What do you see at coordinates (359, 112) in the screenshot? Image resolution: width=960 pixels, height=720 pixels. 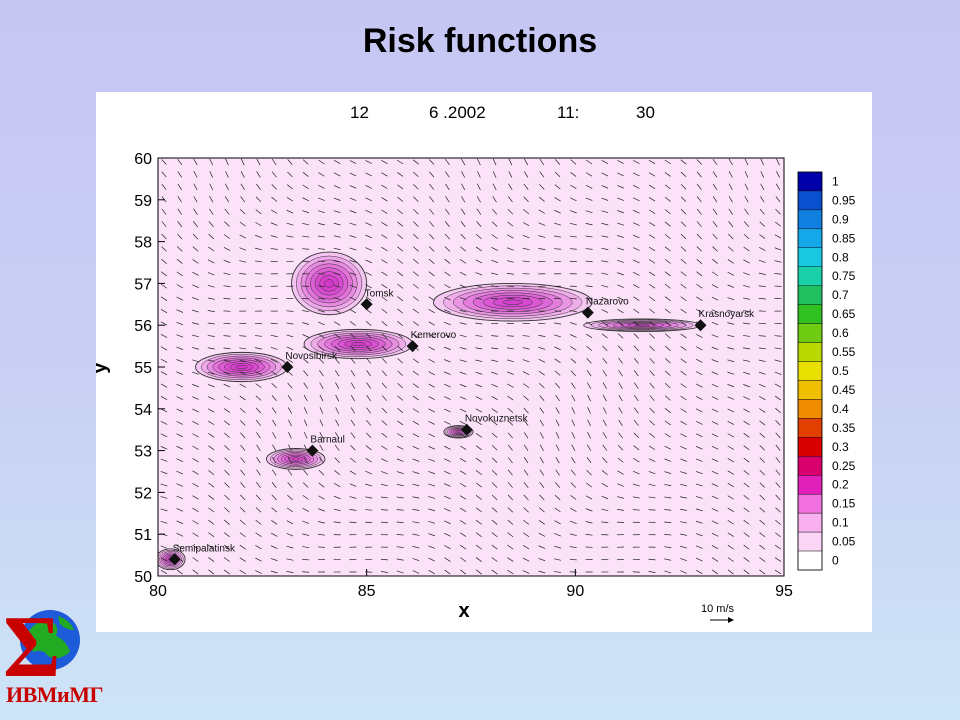 I see `header-day: 12` at bounding box center [359, 112].